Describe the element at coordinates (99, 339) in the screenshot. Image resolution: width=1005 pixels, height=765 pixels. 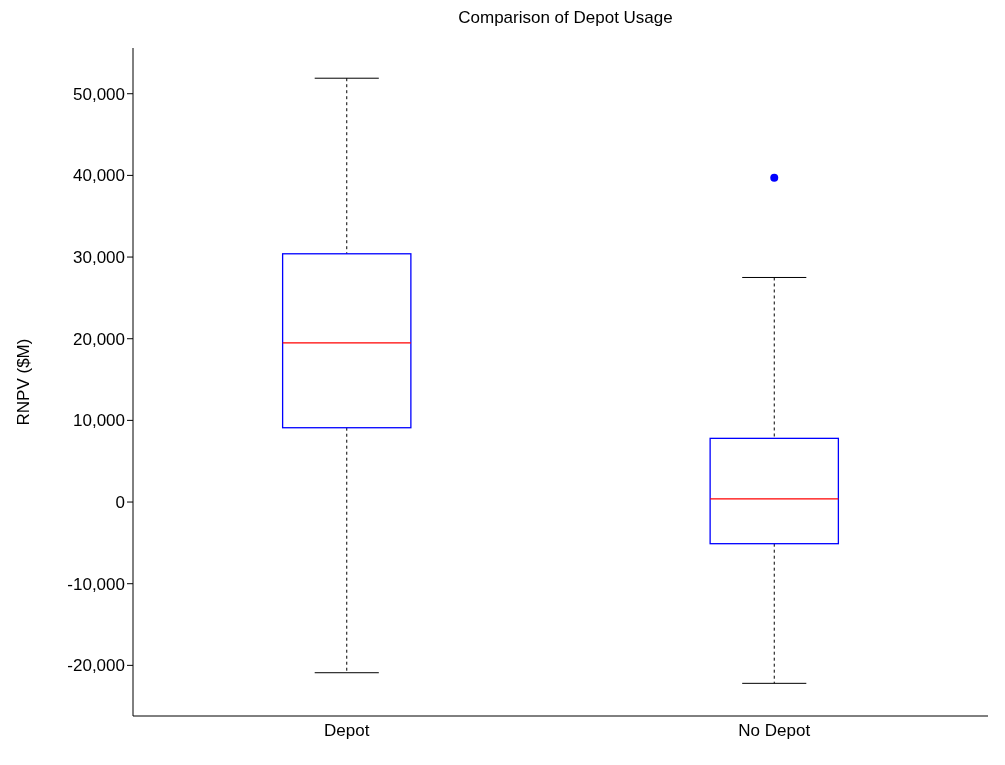
I see `y-tick-label: 20,000` at that location.